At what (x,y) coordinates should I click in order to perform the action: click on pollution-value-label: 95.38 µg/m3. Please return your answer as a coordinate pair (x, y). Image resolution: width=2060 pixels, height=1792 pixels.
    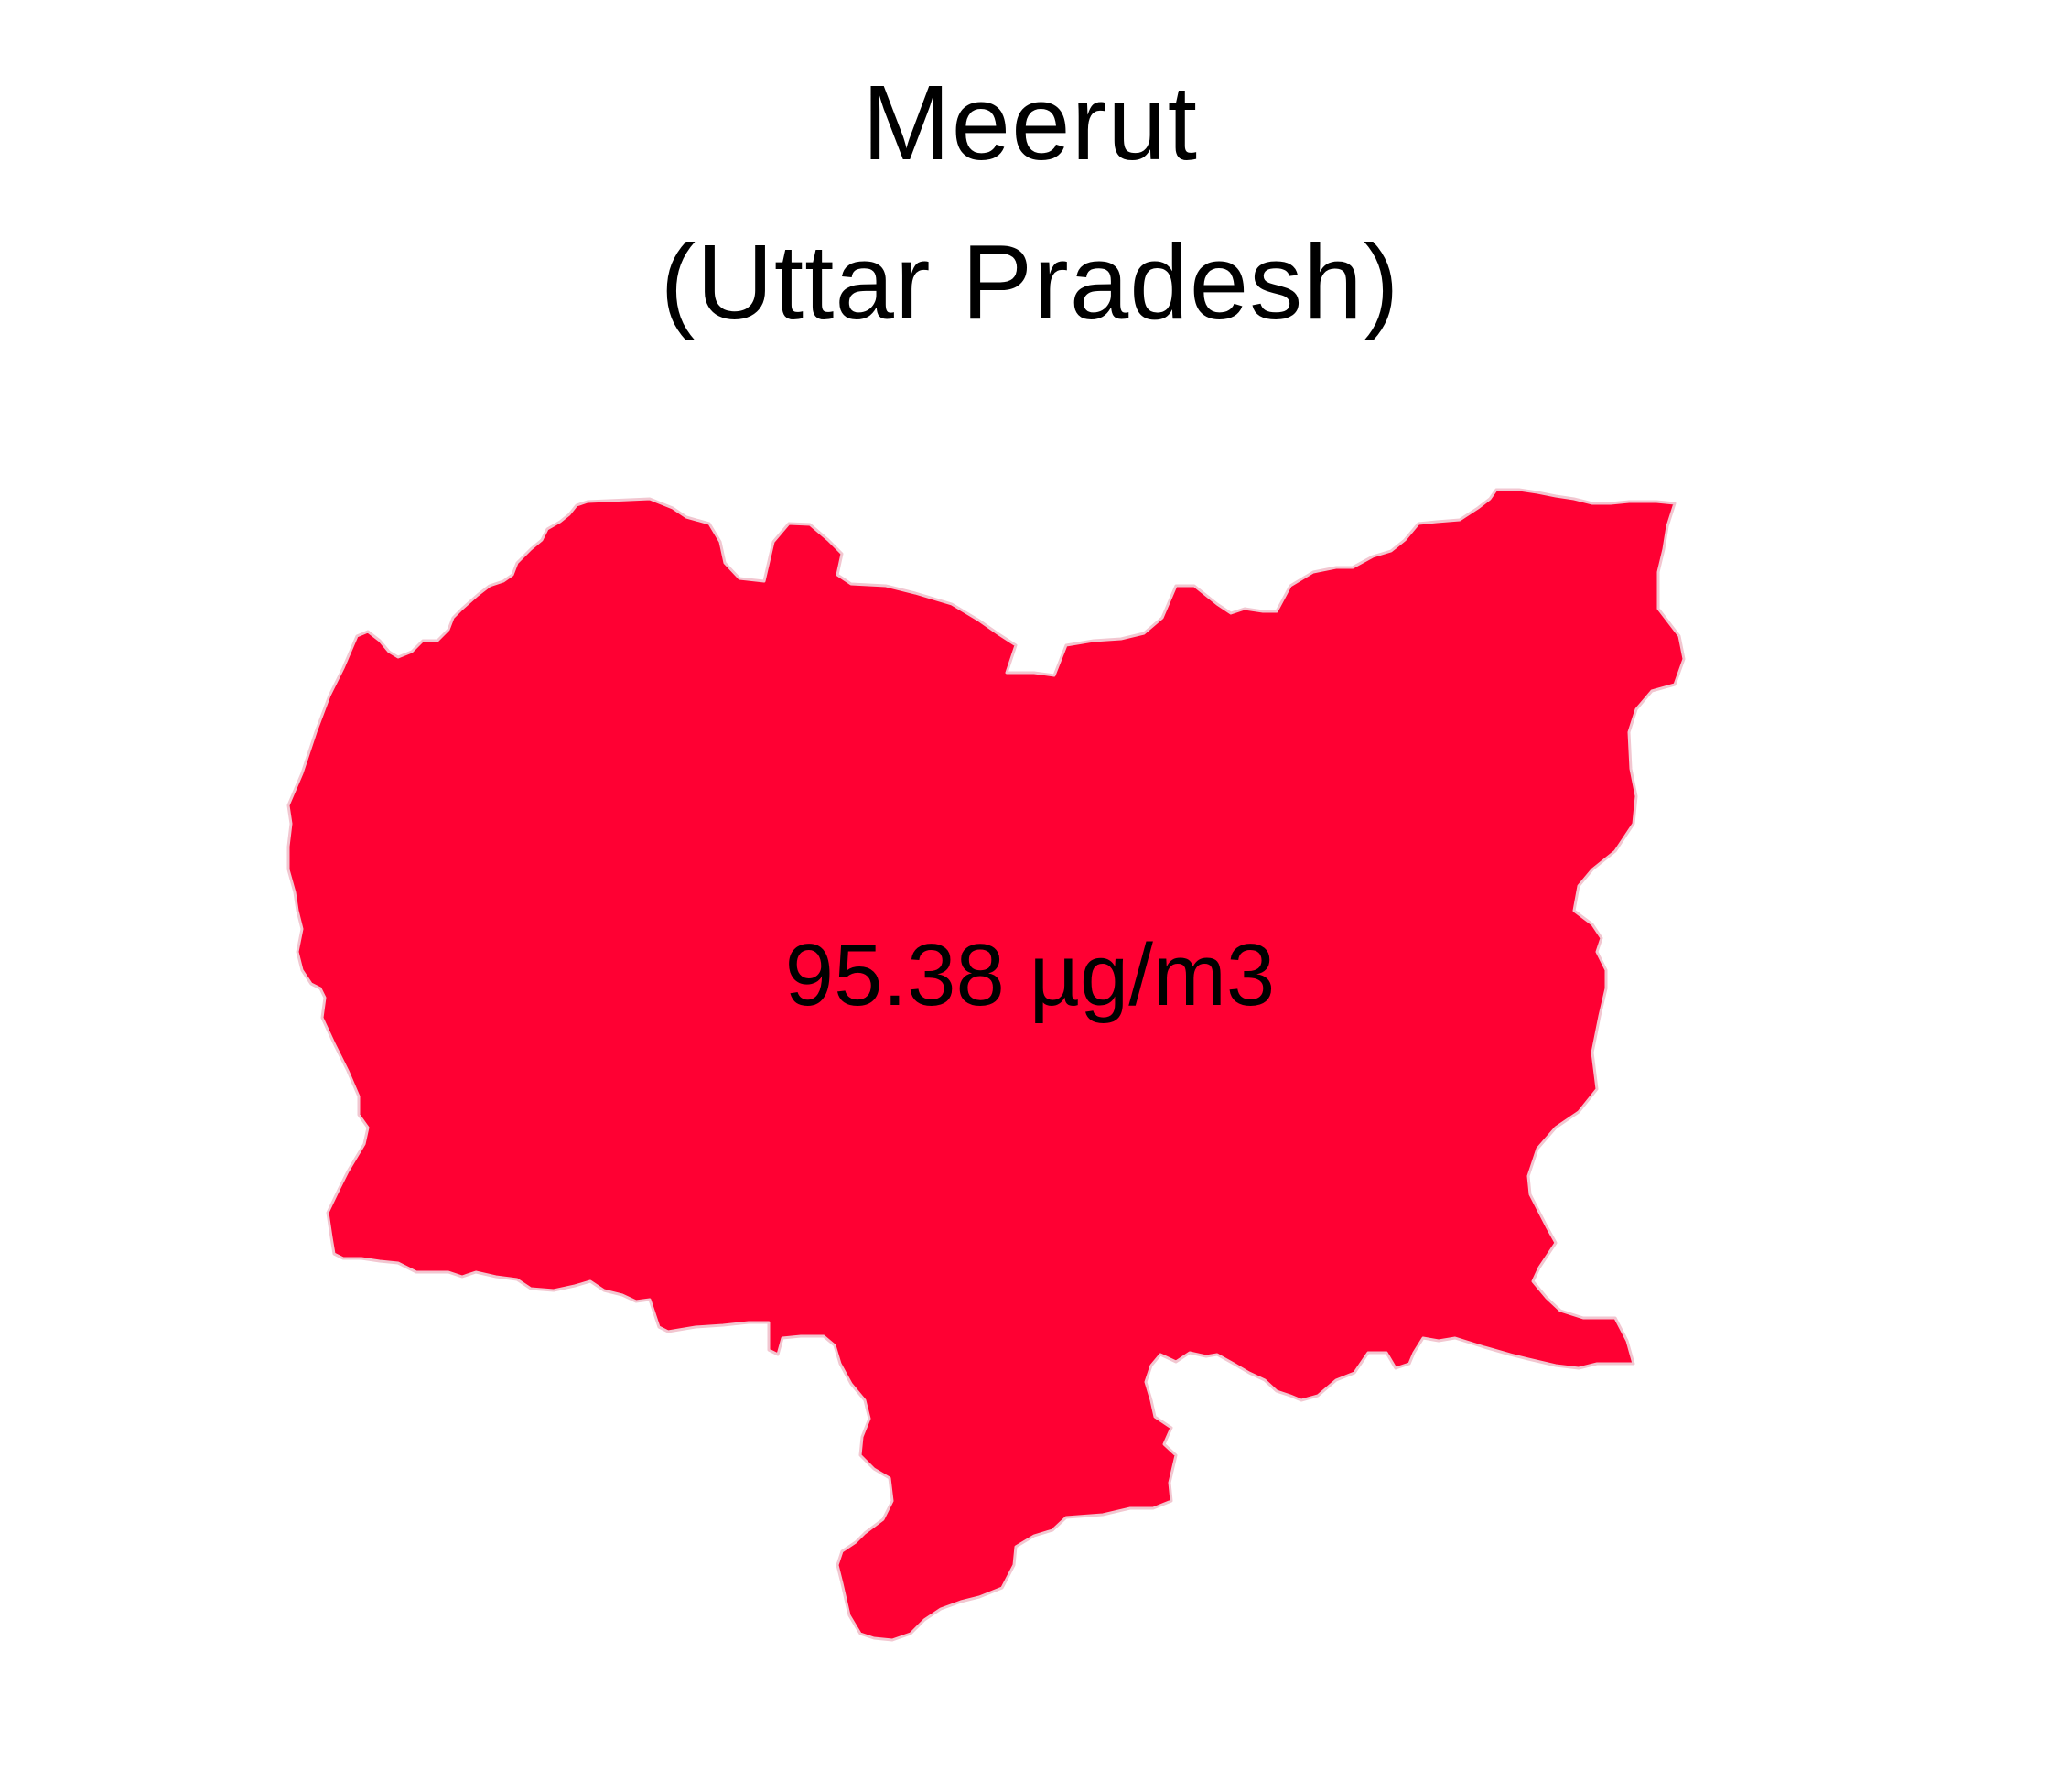
    Looking at the image, I should click on (1030, 975).